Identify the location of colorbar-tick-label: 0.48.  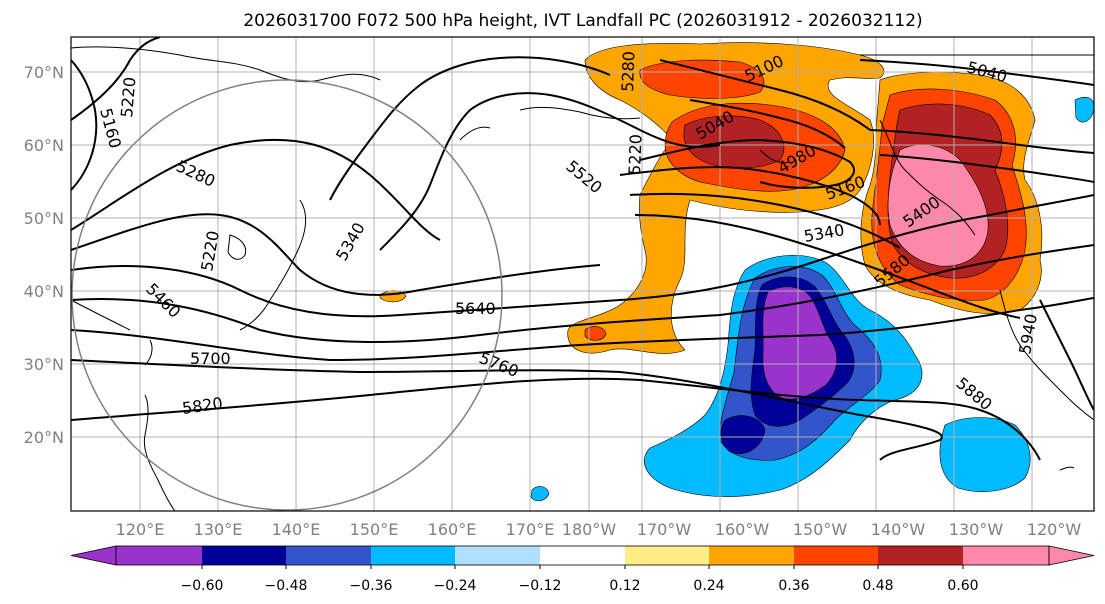
(877, 586).